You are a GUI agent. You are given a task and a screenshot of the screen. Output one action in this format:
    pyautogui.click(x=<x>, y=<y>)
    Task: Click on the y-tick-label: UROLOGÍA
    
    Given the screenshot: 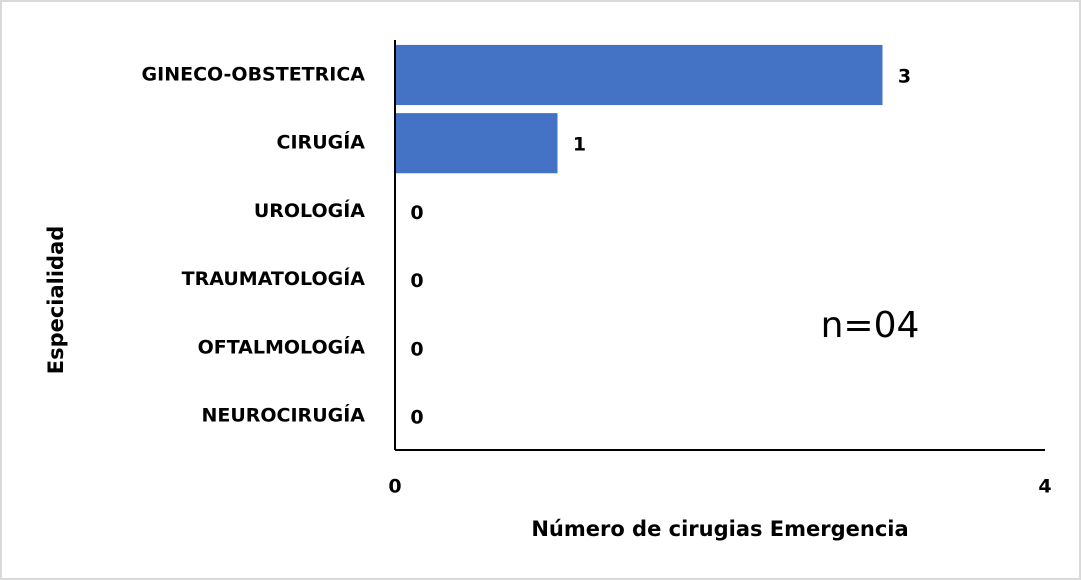 What is the action you would take?
    pyautogui.click(x=309, y=210)
    